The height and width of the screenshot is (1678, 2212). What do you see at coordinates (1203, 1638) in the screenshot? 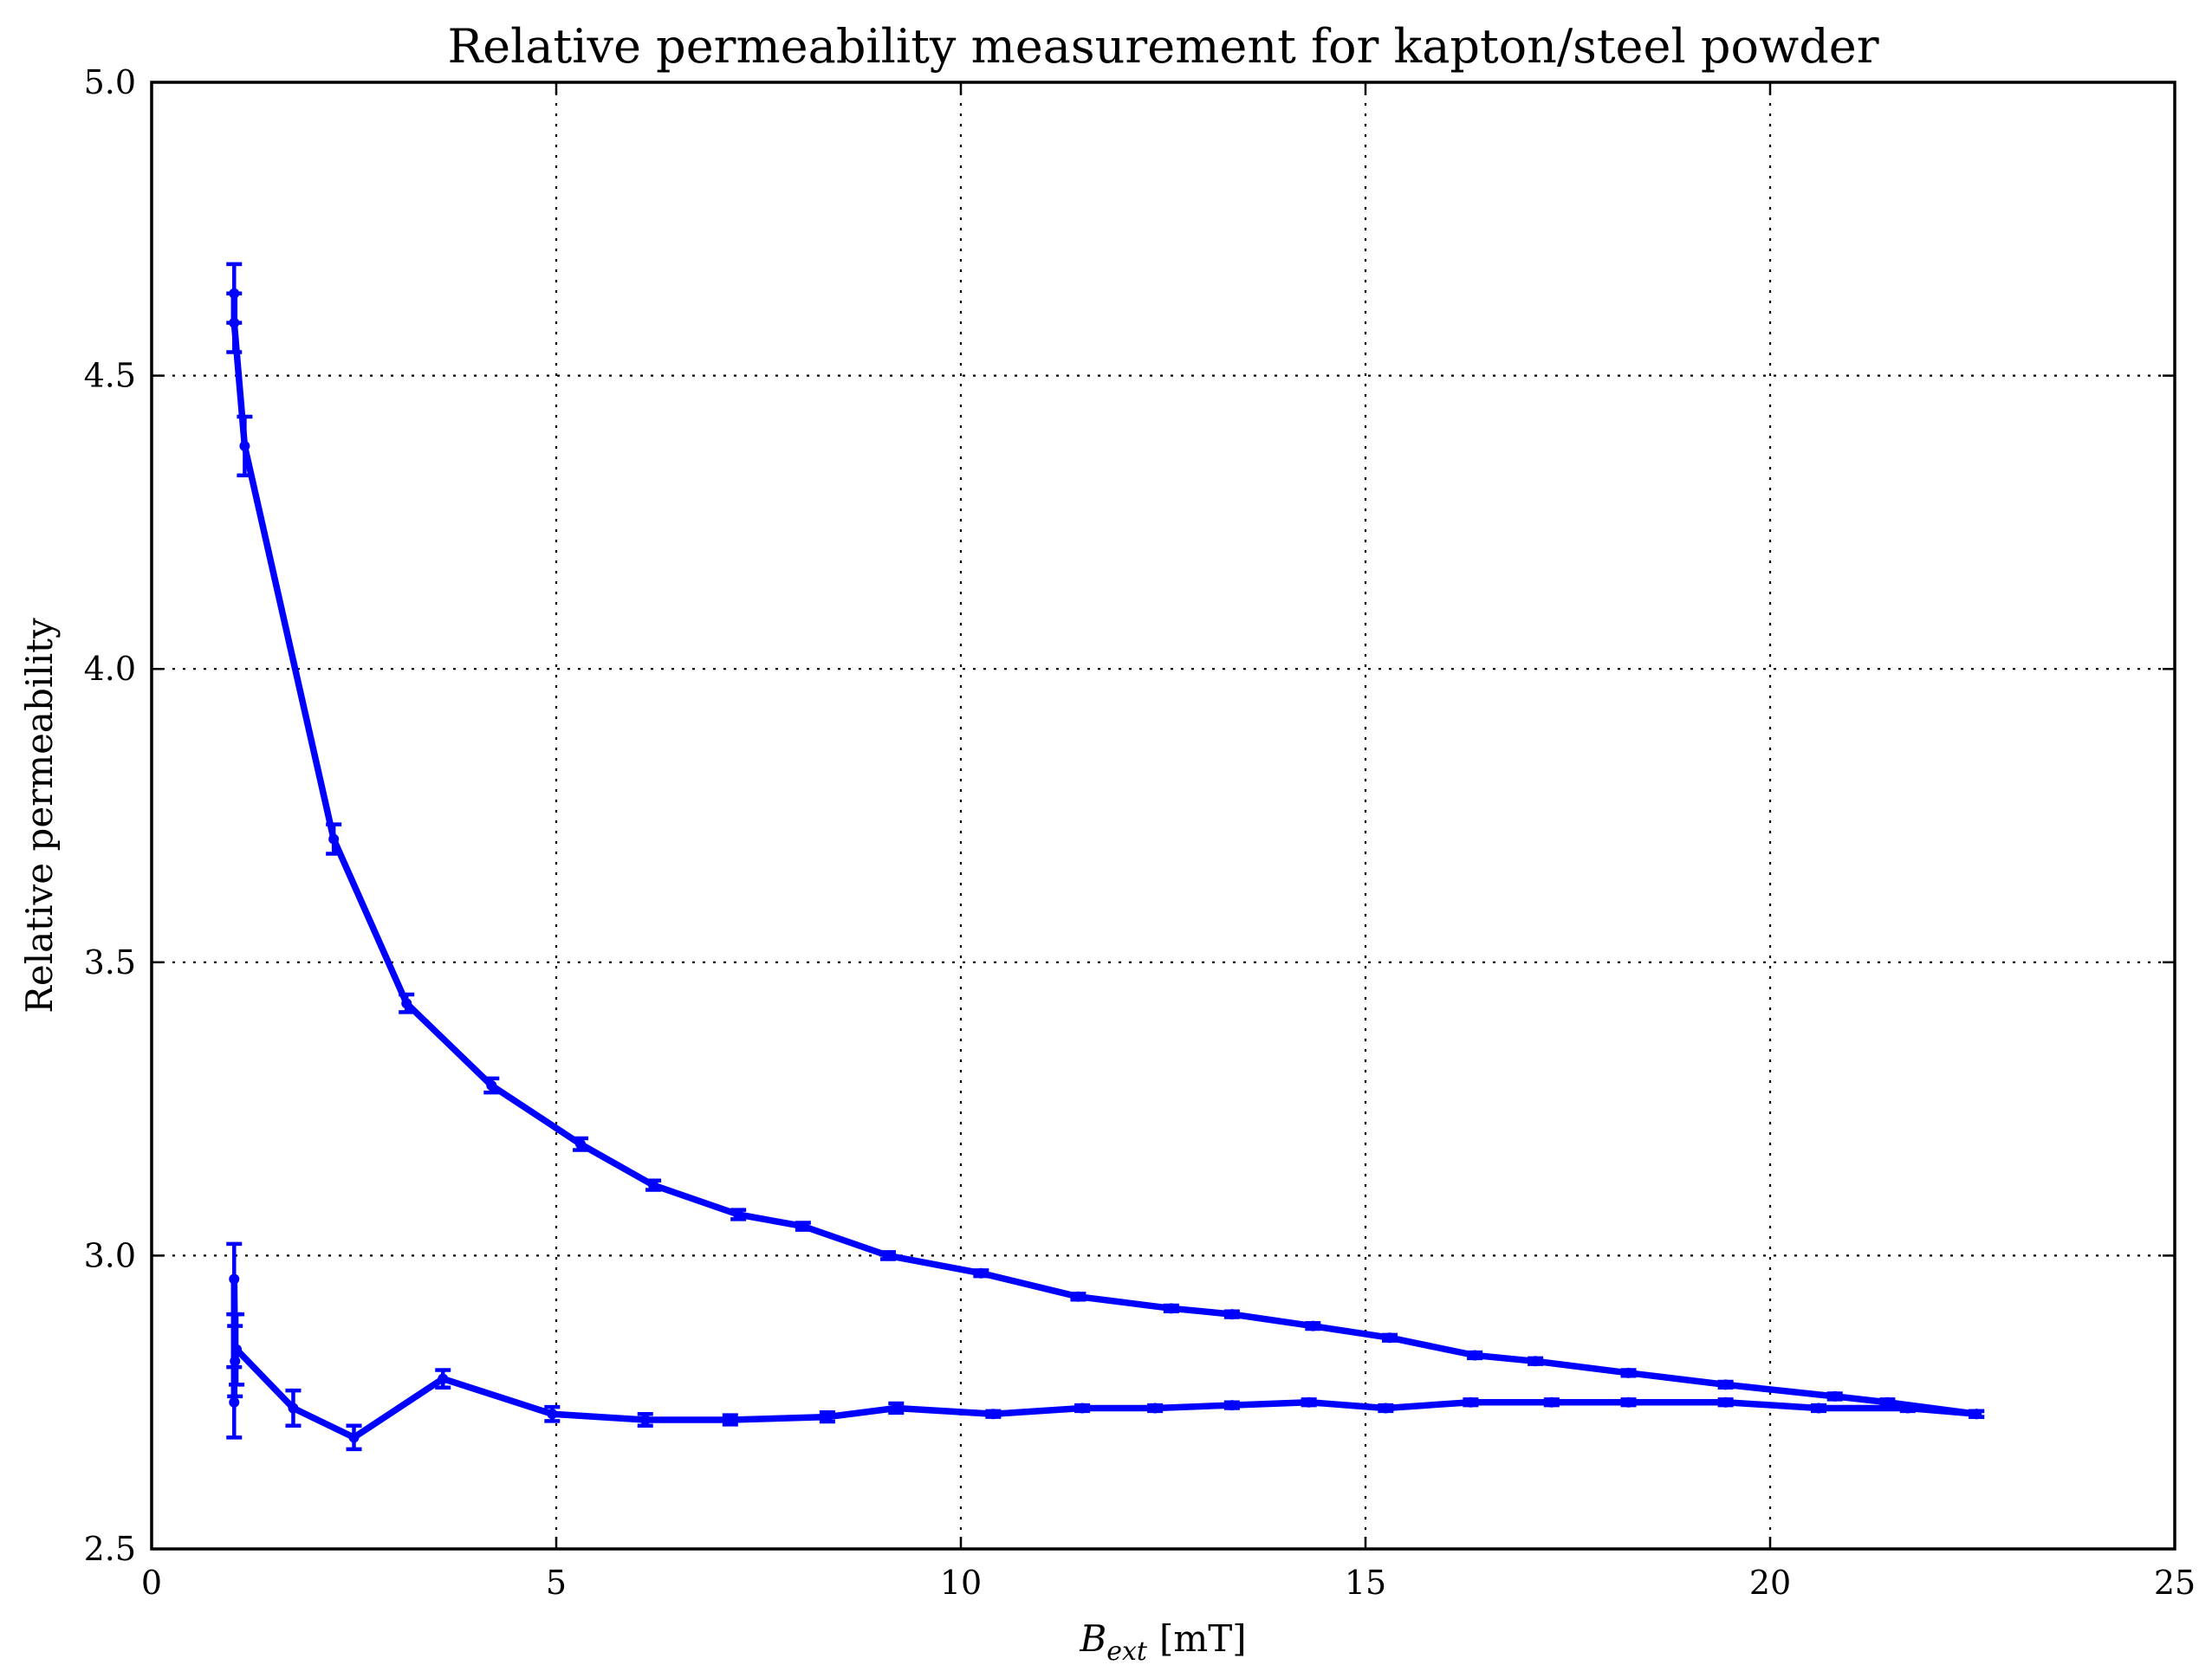
I see `x-axis-label-unit: [mT]` at bounding box center [1203, 1638].